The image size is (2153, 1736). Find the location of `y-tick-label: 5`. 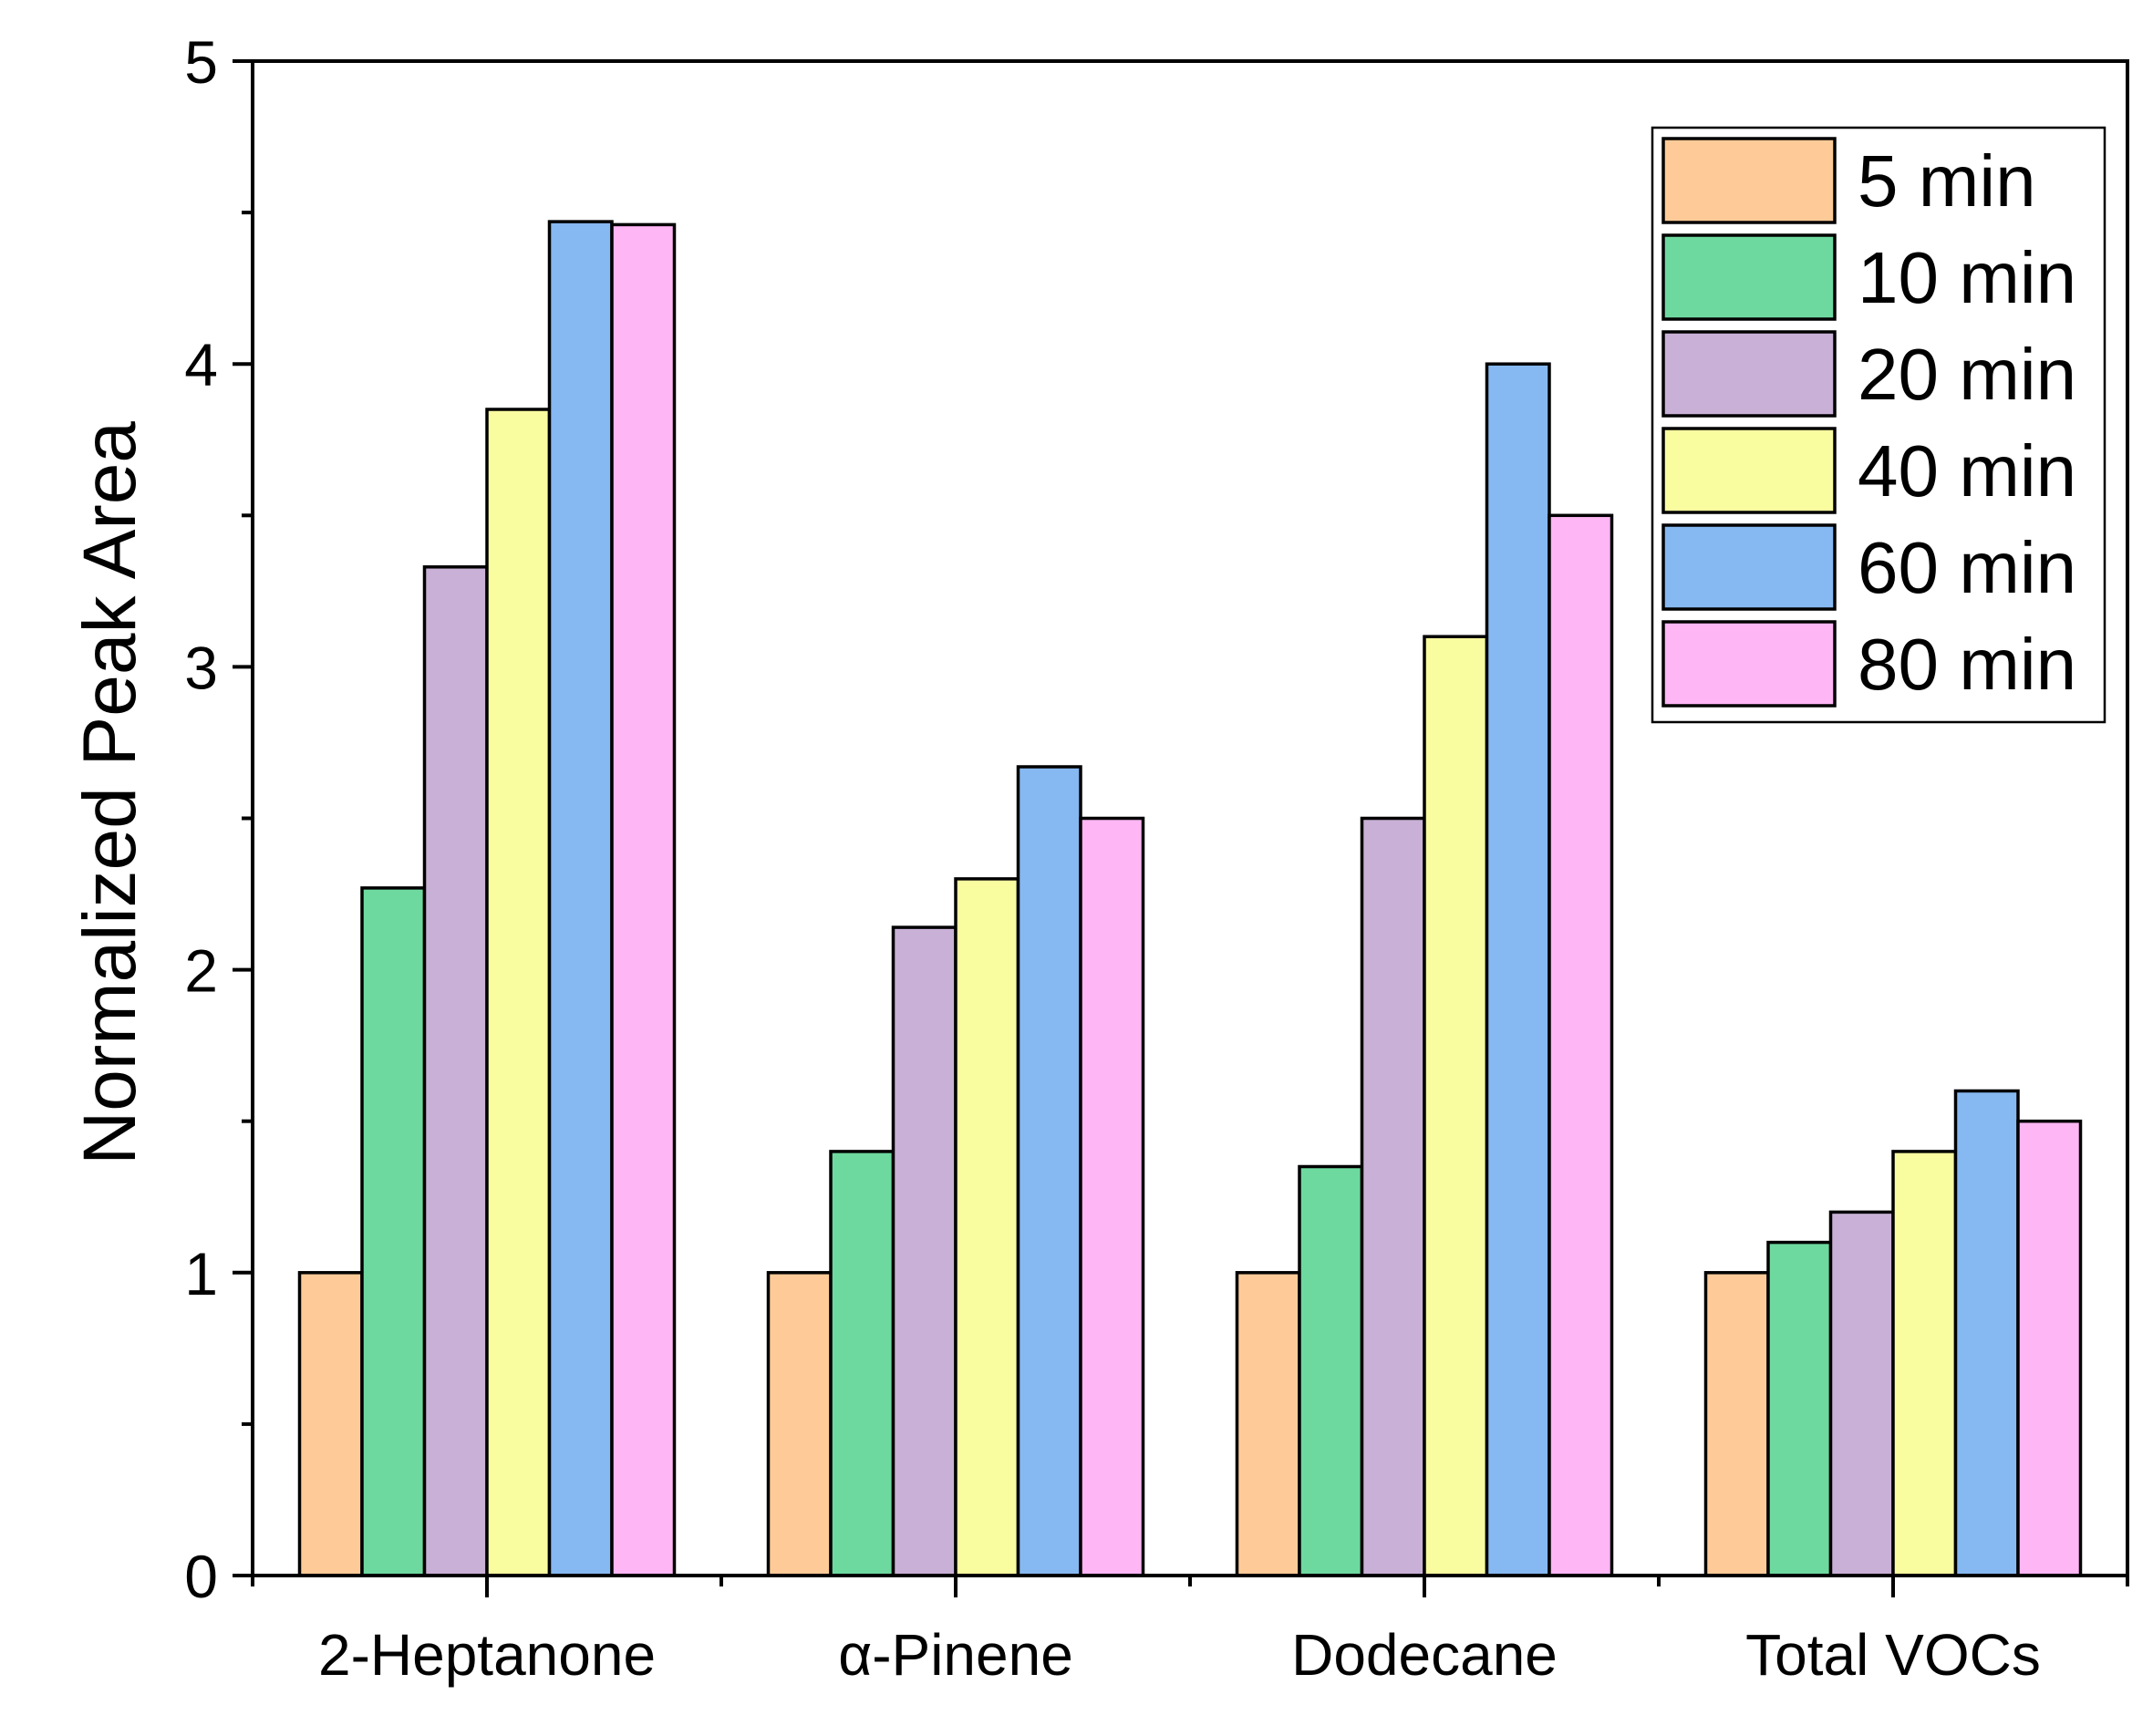

y-tick-label: 5 is located at coordinates (201, 62).